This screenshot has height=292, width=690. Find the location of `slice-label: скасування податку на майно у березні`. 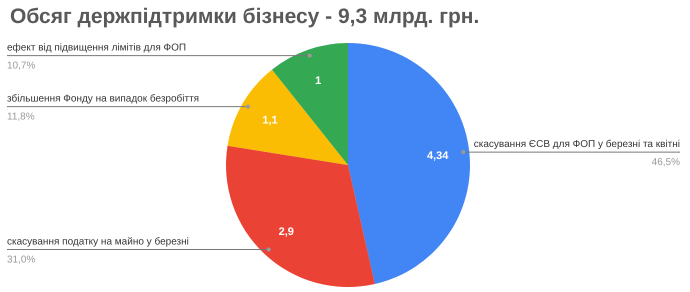

slice-label: скасування податку на майно у березні is located at coordinates (98, 242).